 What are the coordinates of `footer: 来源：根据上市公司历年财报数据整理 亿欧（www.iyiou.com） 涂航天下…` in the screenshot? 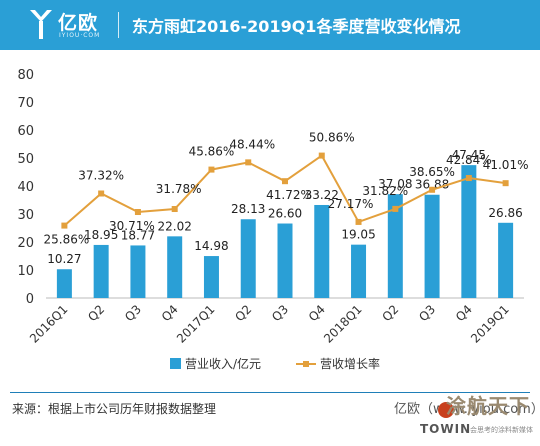 It's located at (270, 415).